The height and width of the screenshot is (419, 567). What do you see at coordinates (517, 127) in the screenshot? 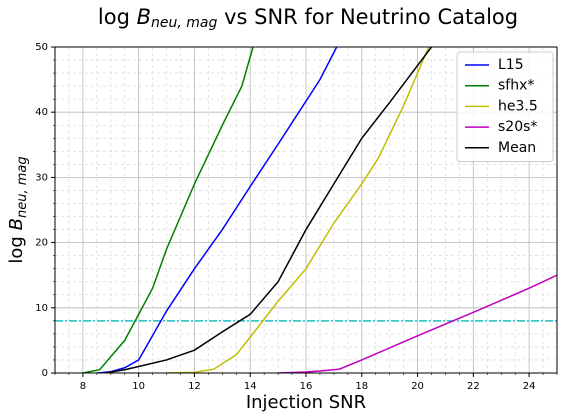
I see `legend-label: s20s*` at bounding box center [517, 127].